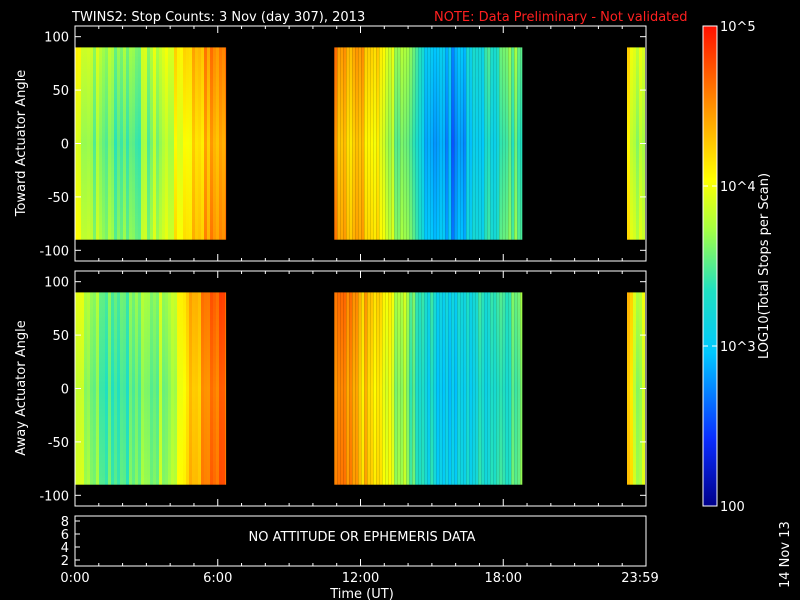 Image resolution: width=800 pixels, height=600 pixels. Describe the element at coordinates (360, 578) in the screenshot. I see `x-tick-label: 12:00` at that location.